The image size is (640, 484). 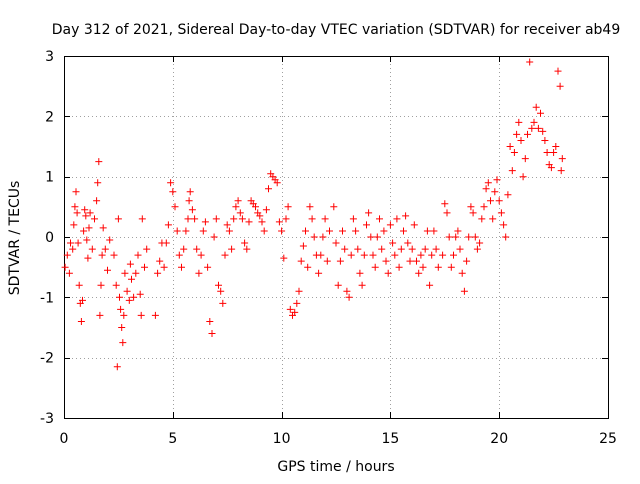 I want to click on y-axis-label: SDTVAR / TECUs, so click(x=15, y=238).